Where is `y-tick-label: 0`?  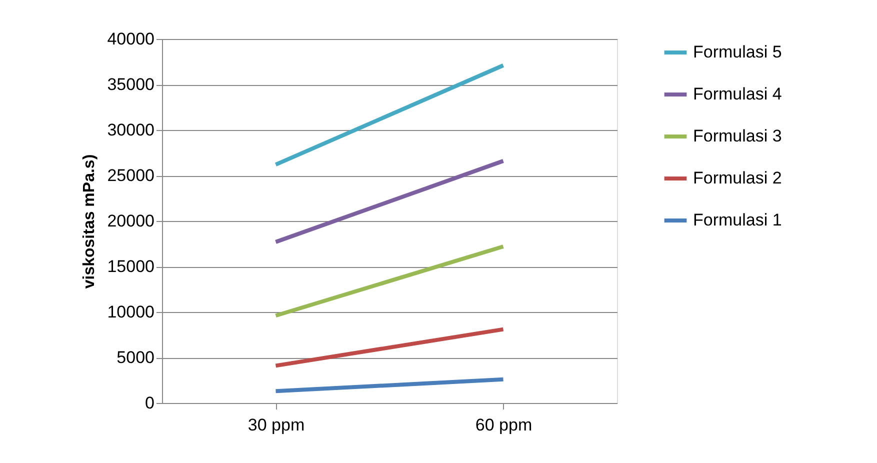 y-tick-label: 0 is located at coordinates (149, 403).